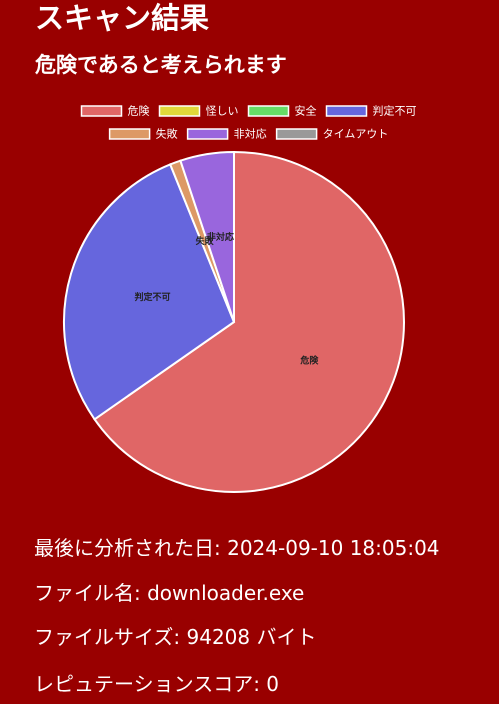  Describe the element at coordinates (161, 65) in the screenshot. I see `page-subtitle: 危険であると考えられます` at that location.